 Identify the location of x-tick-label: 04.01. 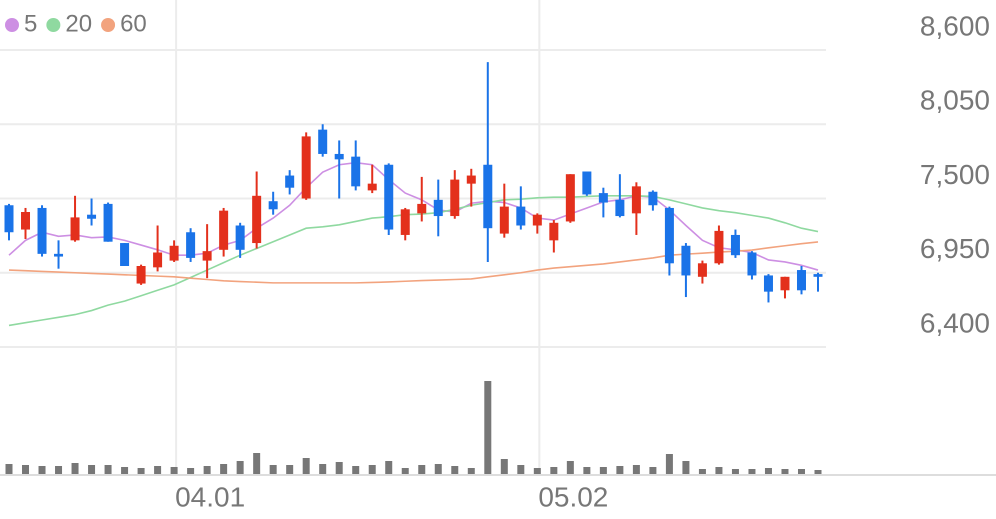
(210, 496).